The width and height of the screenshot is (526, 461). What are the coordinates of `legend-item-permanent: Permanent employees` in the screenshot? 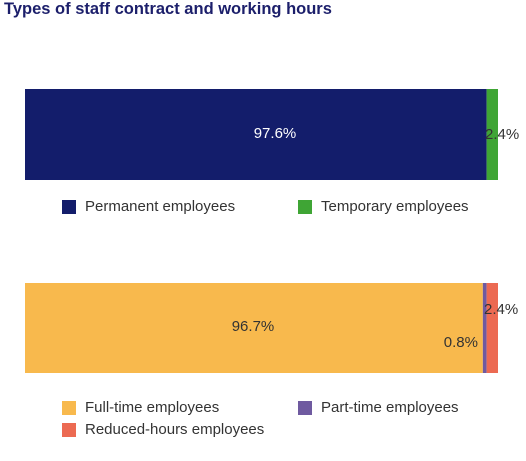 It's located at (148, 206).